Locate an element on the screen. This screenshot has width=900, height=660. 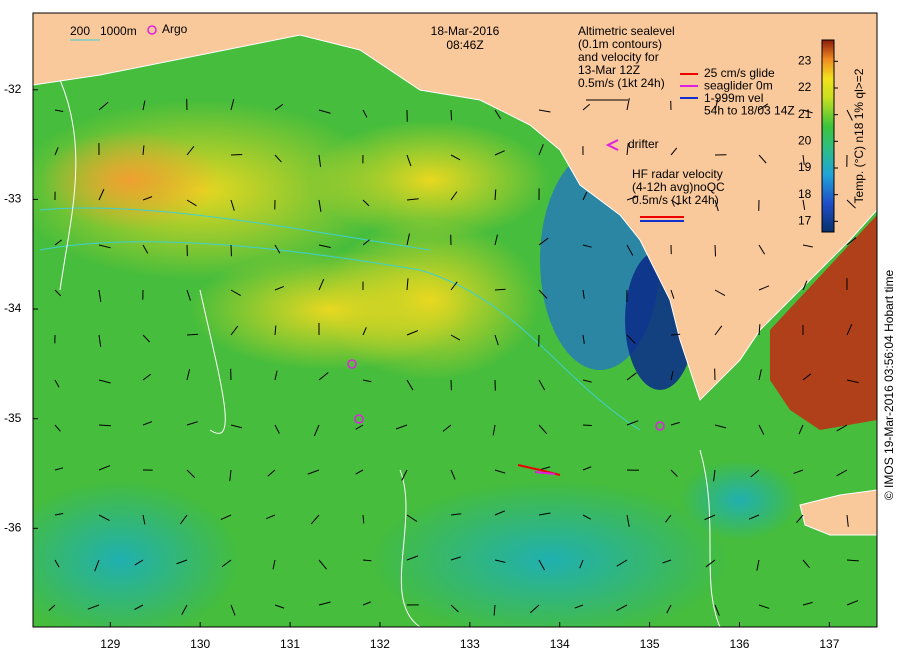
legend-line: (0.1m contours) is located at coordinates (620, 44).